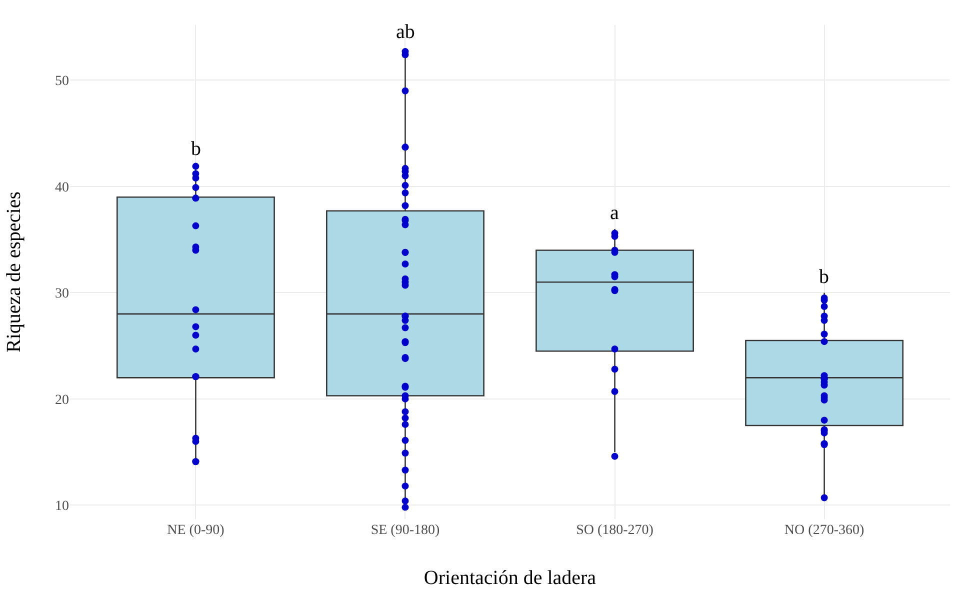 The width and height of the screenshot is (965, 589). Describe the element at coordinates (14, 272) in the screenshot. I see `y-axis-title: Riqueza de especies` at that location.